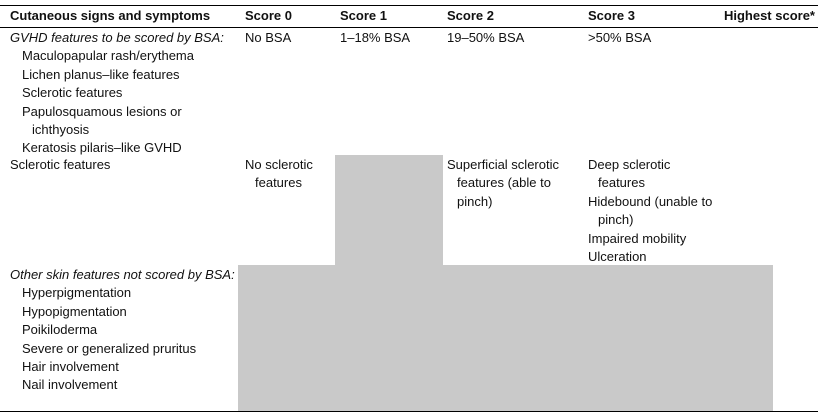 The image size is (823, 416). What do you see at coordinates (110, 15) in the screenshot?
I see `column-header: Cutaneous signs and symptoms` at bounding box center [110, 15].